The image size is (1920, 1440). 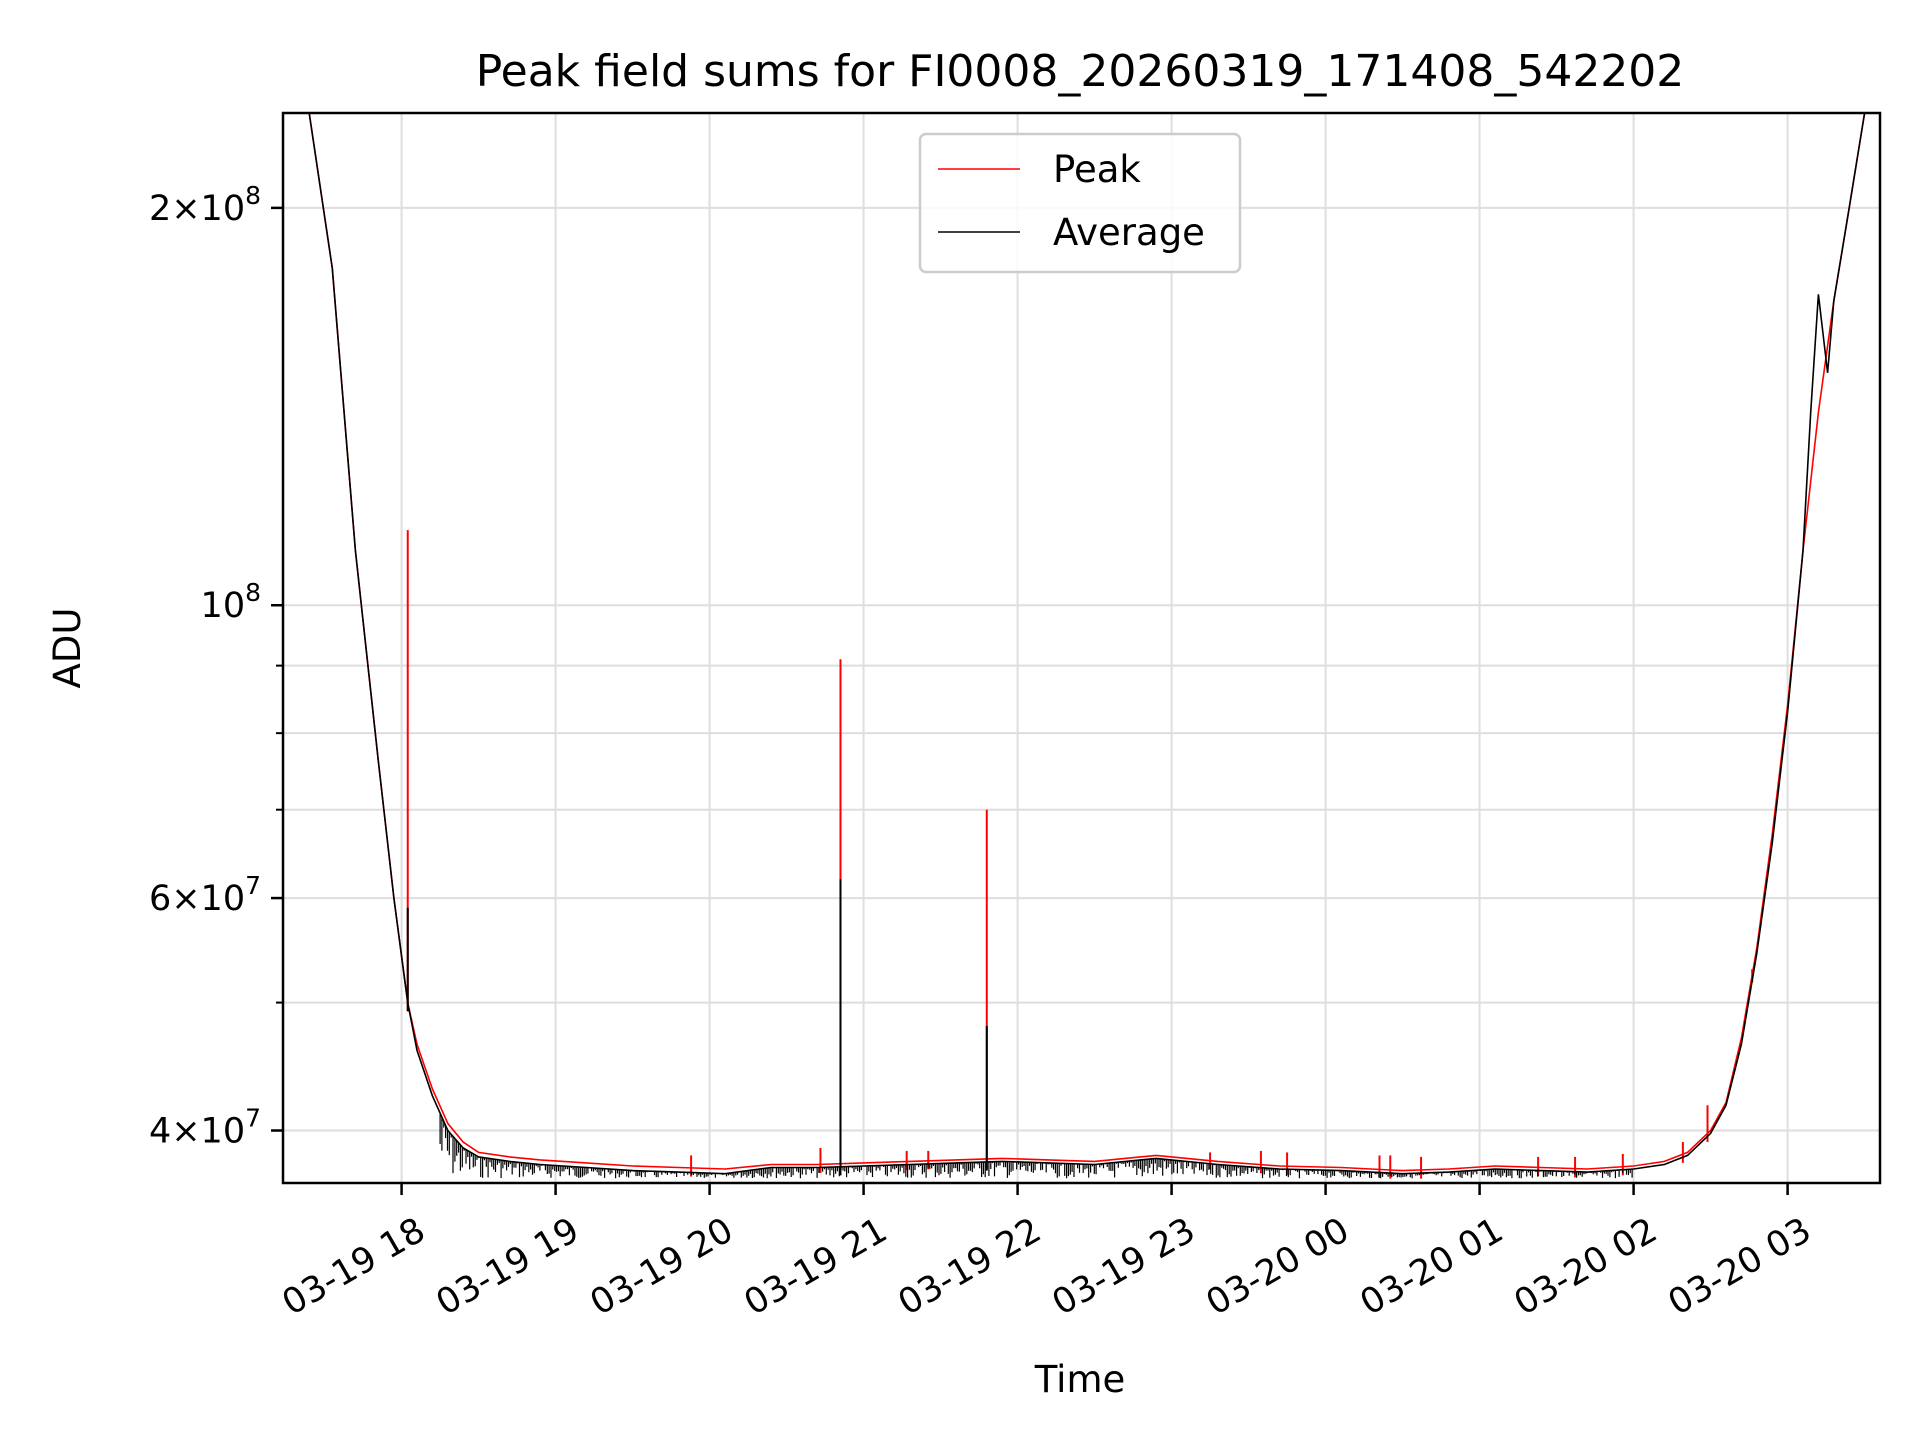 I want to click on y-axis-label: ADU, so click(x=67, y=648).